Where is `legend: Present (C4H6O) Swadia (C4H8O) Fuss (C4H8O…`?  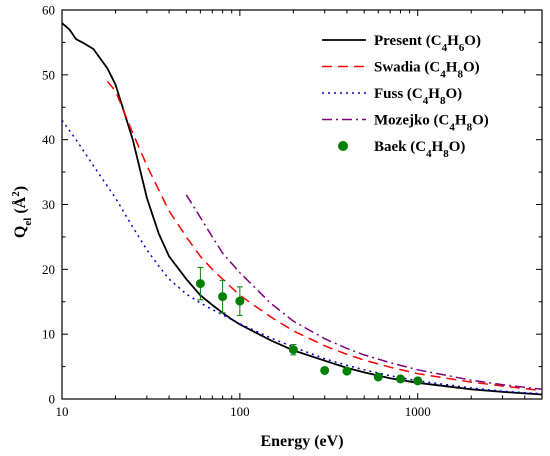 legend: Present (C4H6O) Swadia (C4H8O) Fuss (C4H8O… is located at coordinates (405, 96).